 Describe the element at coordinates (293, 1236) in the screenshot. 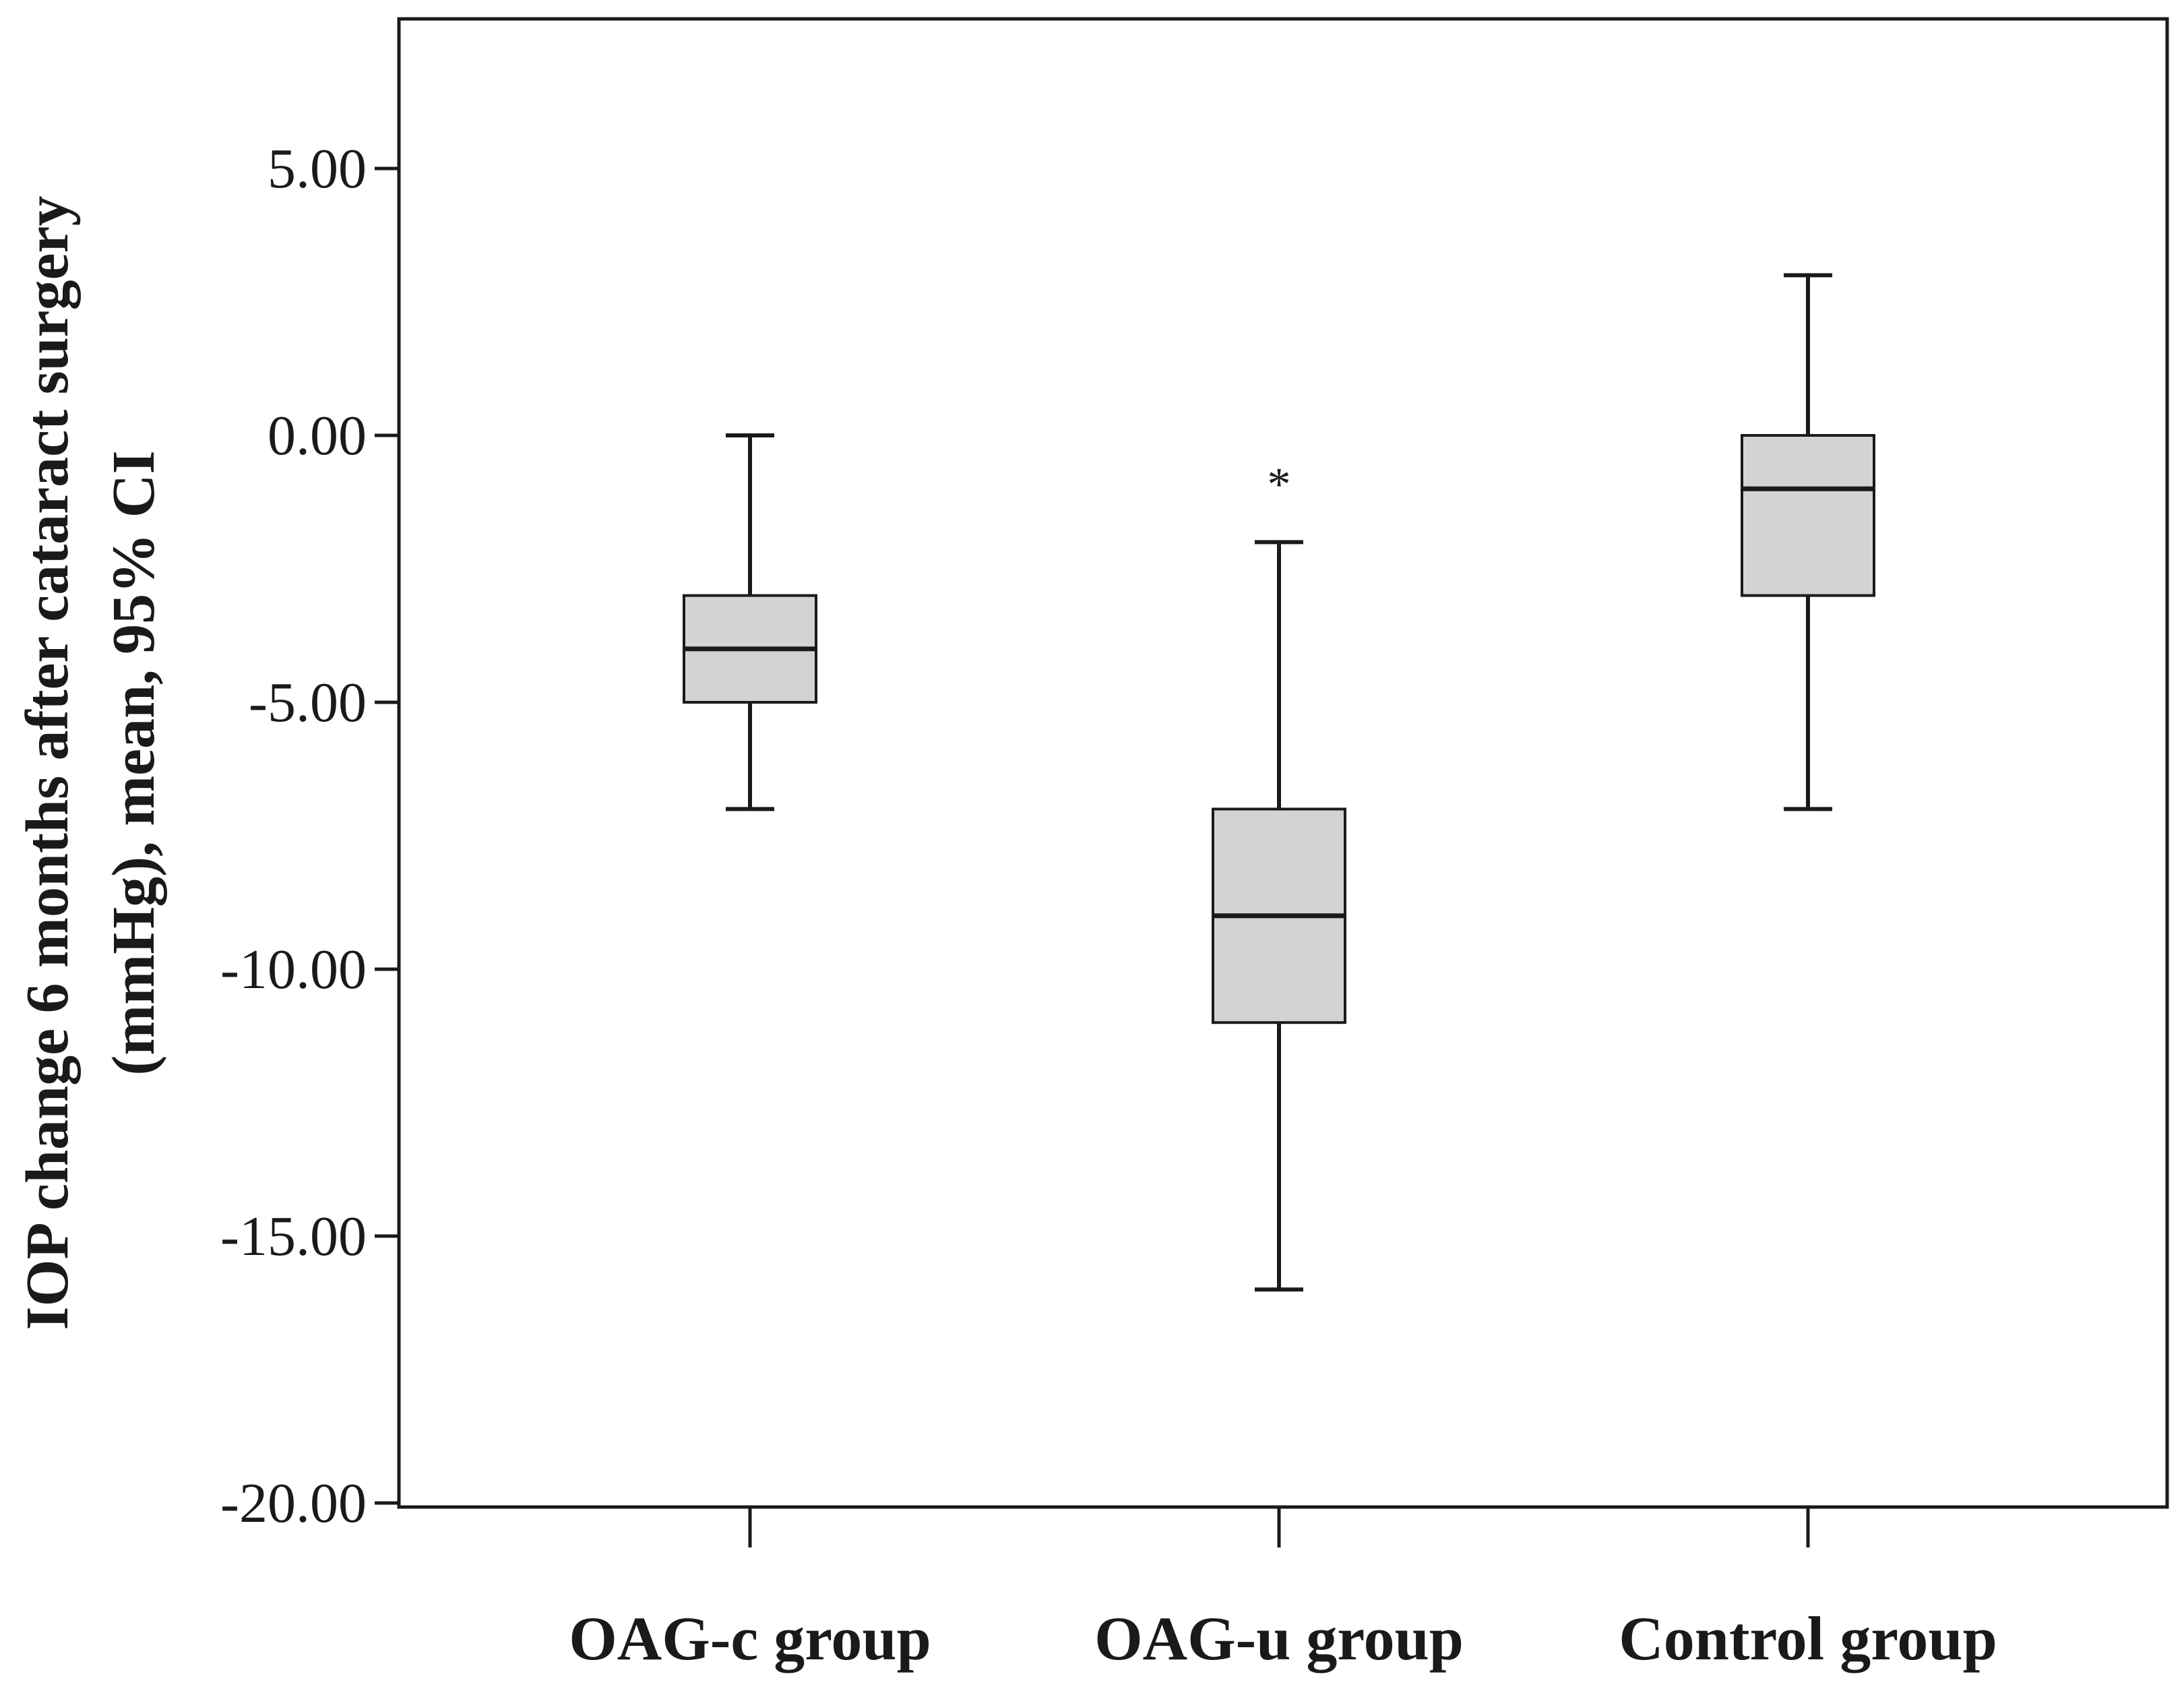

I see `y-tick-label-4: -15.00` at that location.